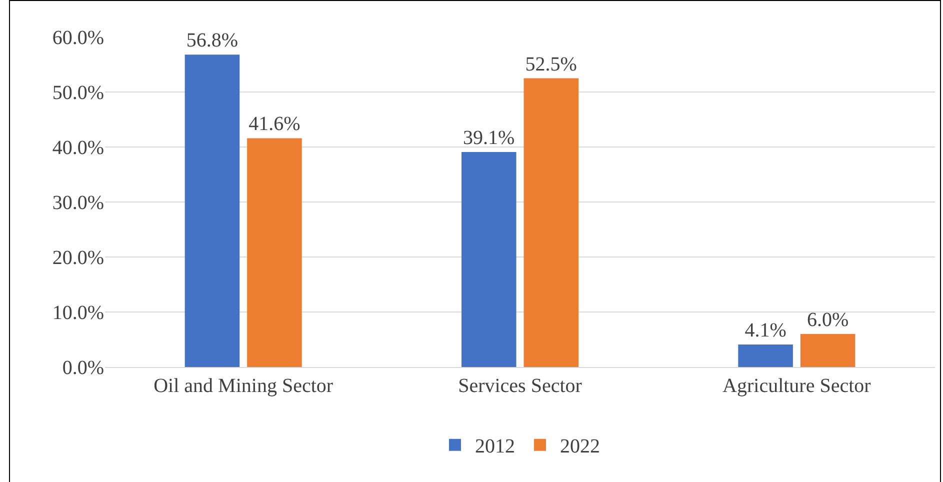  I want to click on y-tick-label: 50.0%, so click(78, 93).